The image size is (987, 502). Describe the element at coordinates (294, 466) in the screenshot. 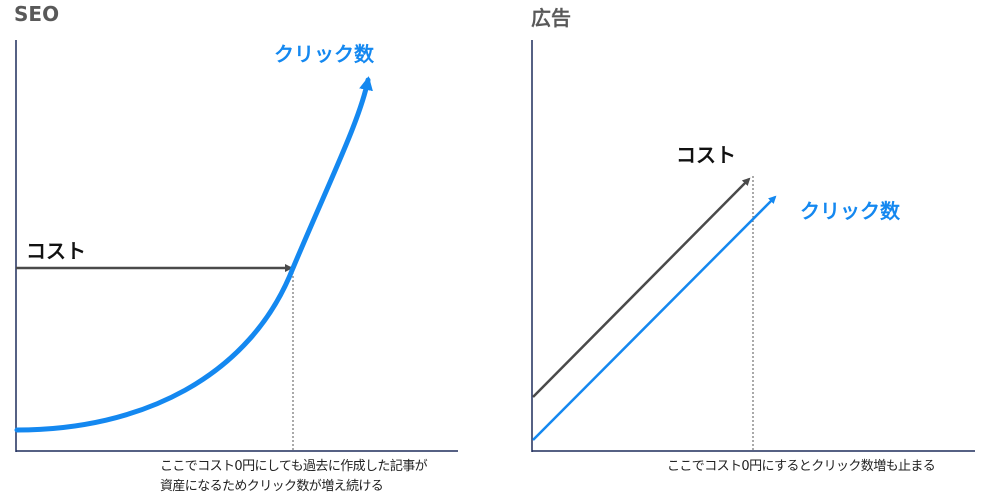

I see `seo-annotation-line: ここでコスト0円にしても過去に作成した記事が` at that location.